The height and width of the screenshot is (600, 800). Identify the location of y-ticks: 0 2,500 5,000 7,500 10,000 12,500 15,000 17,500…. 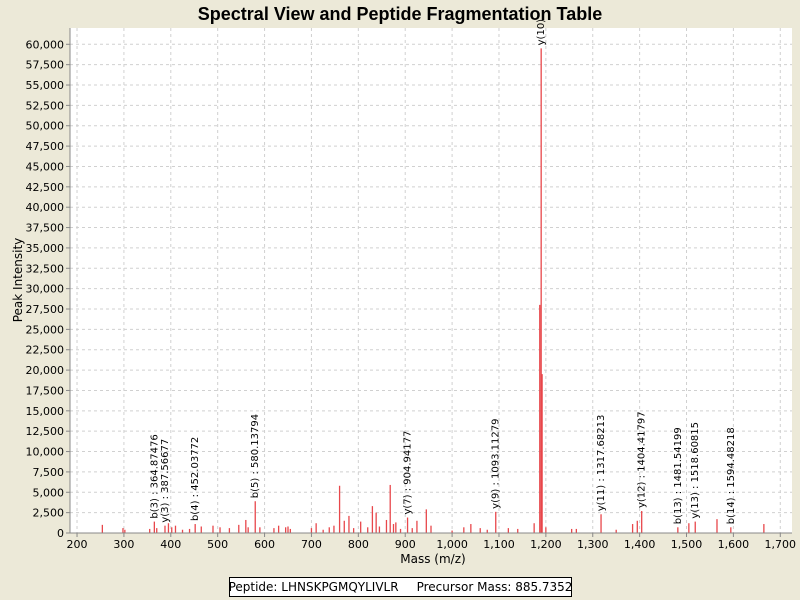
(48, 289).